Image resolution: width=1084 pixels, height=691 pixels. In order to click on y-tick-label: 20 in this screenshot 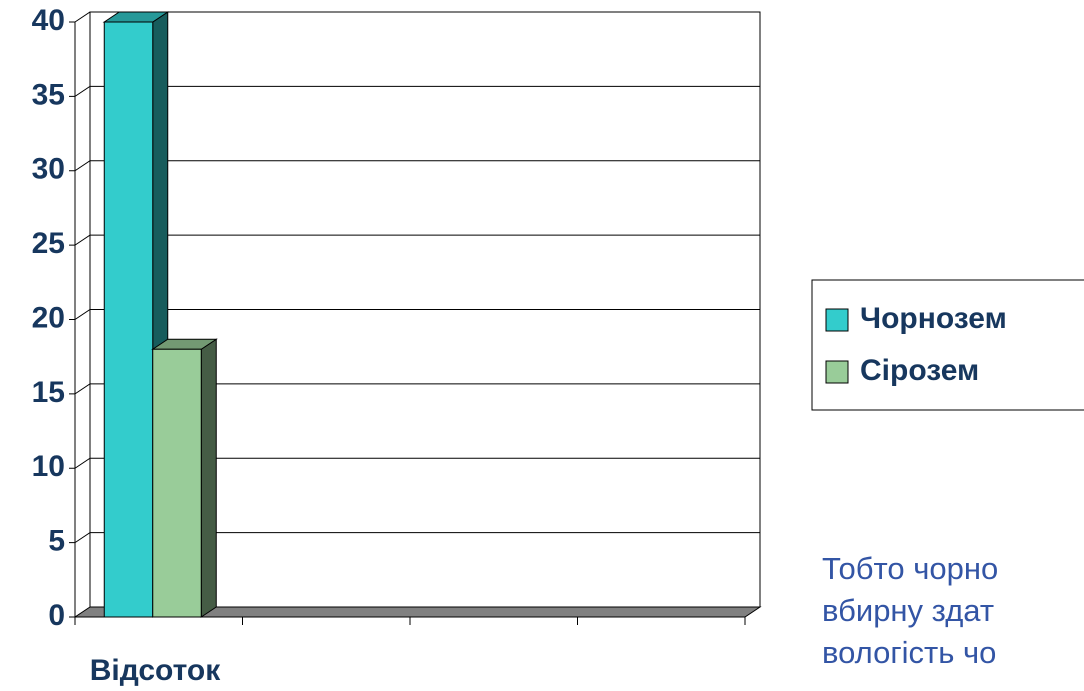, I will do `click(48, 317)`.